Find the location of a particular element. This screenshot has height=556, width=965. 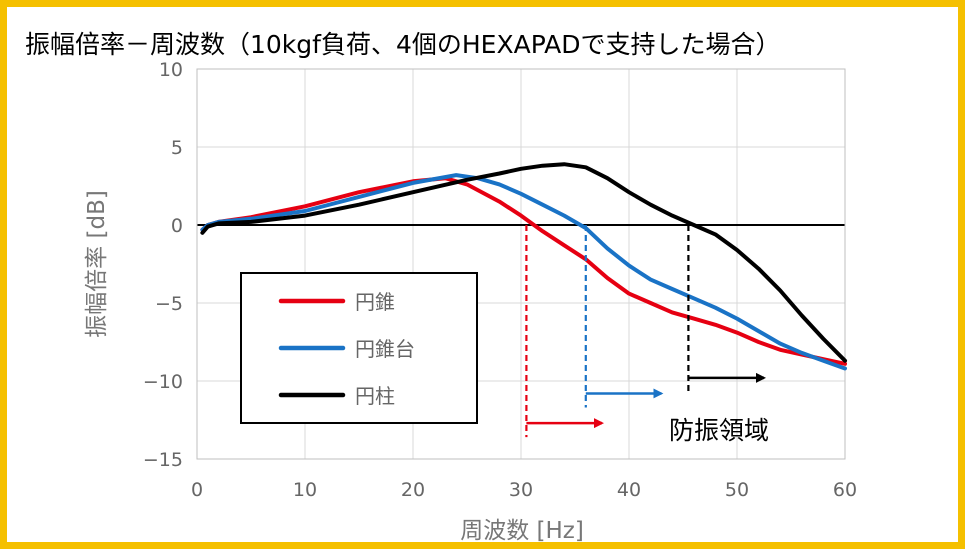

chart-title: 振幅倍率－周波数（10kgf負荷、4個のHEXAPADで支持した場合） is located at coordinates (403, 44).